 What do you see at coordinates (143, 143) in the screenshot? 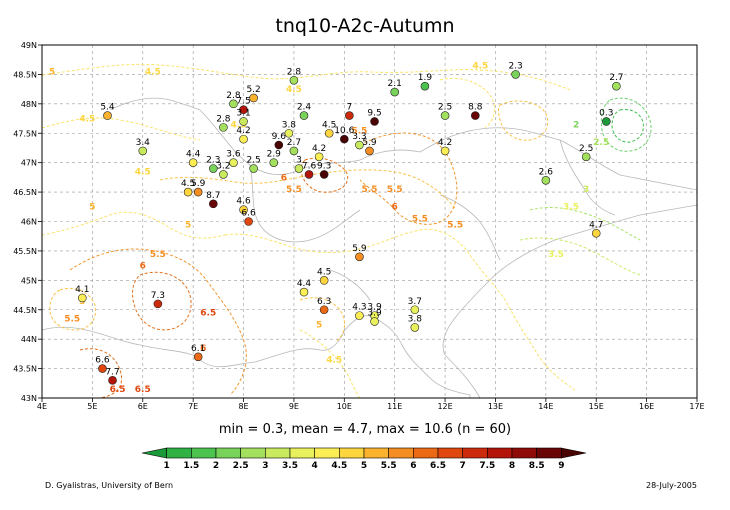
I see `station-value-label: 3.4` at bounding box center [143, 143].